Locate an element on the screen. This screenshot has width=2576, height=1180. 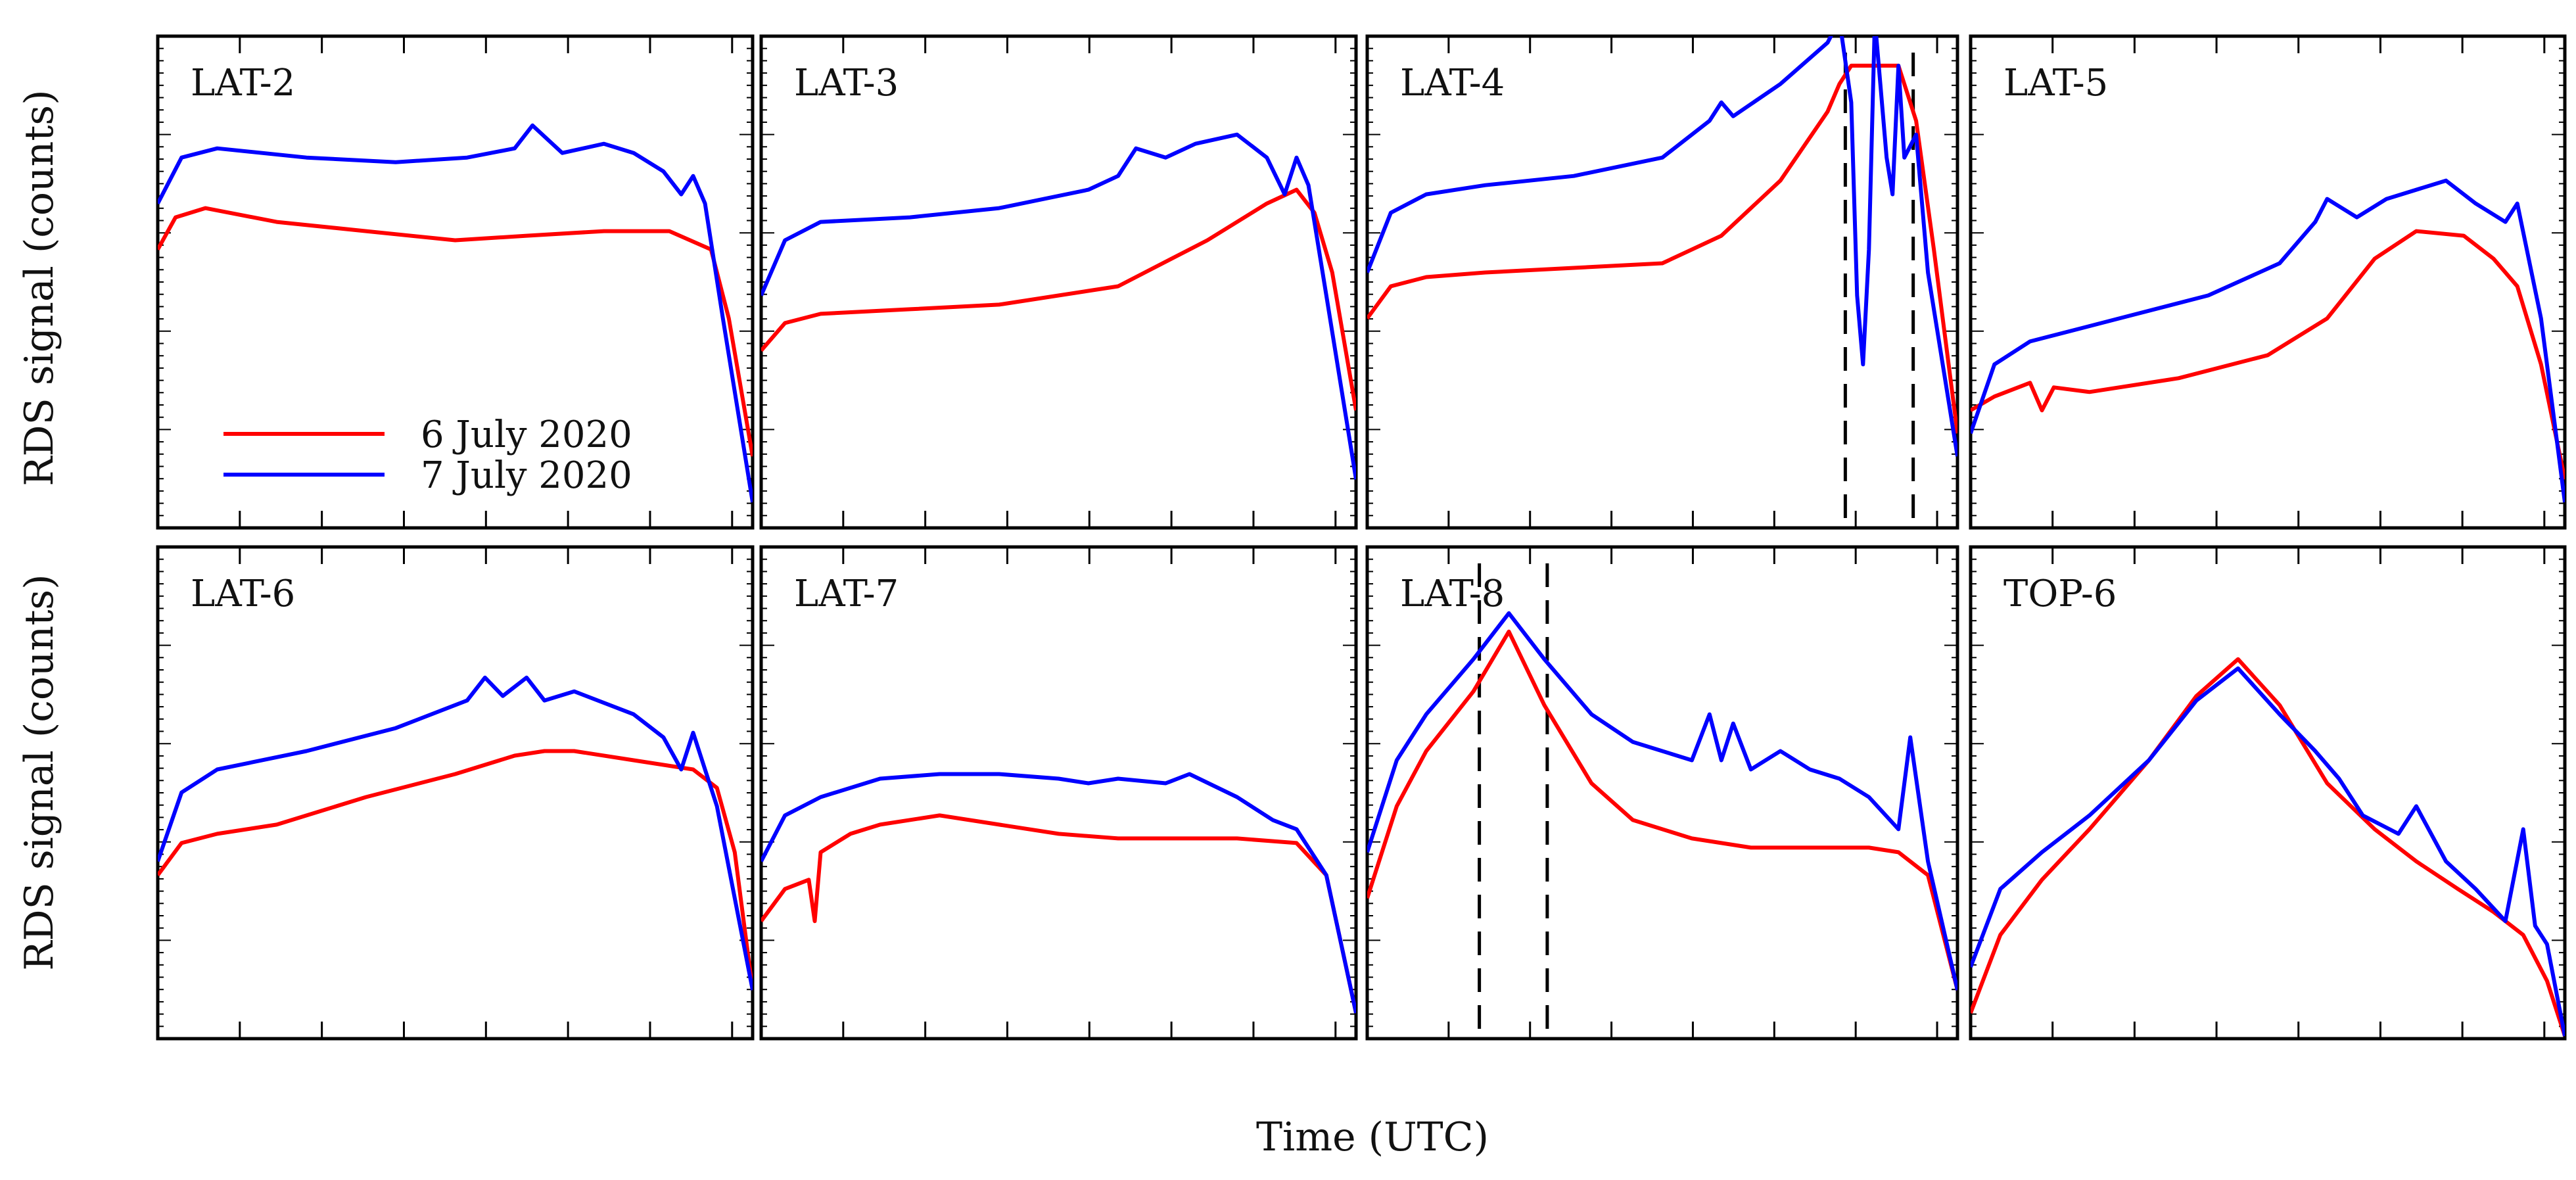
panel-lat-2: LAT-2 is located at coordinates (455, 282).